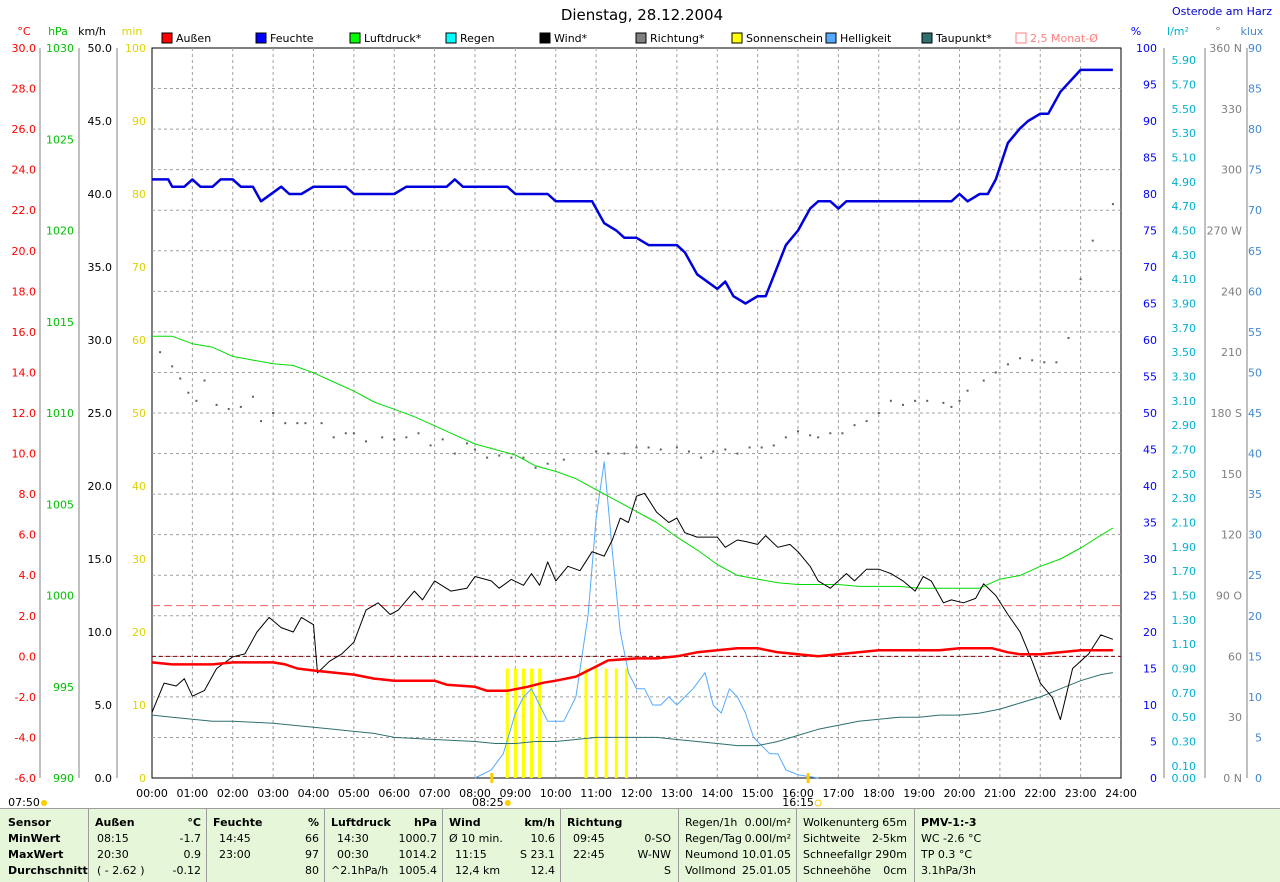 Image resolution: width=1280 pixels, height=882 pixels. I want to click on aussen-max-time: 20:30, so click(113, 854).